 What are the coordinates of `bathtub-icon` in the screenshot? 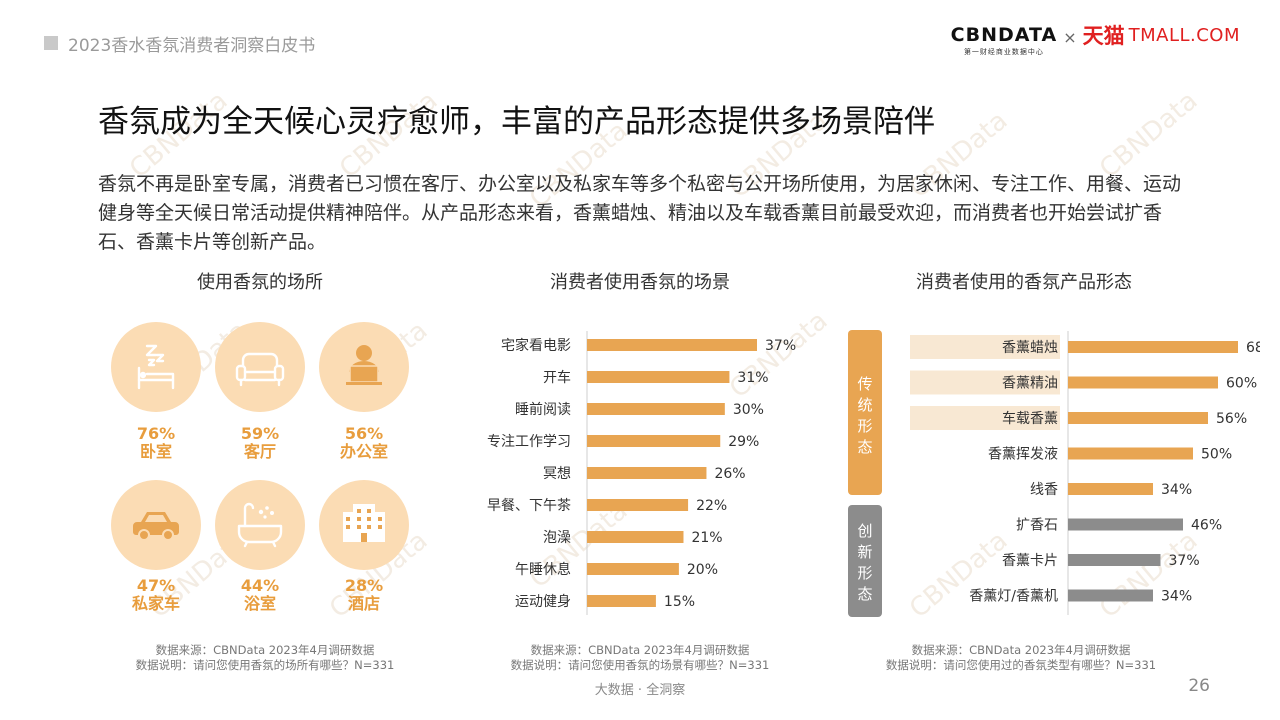 It's located at (260, 525).